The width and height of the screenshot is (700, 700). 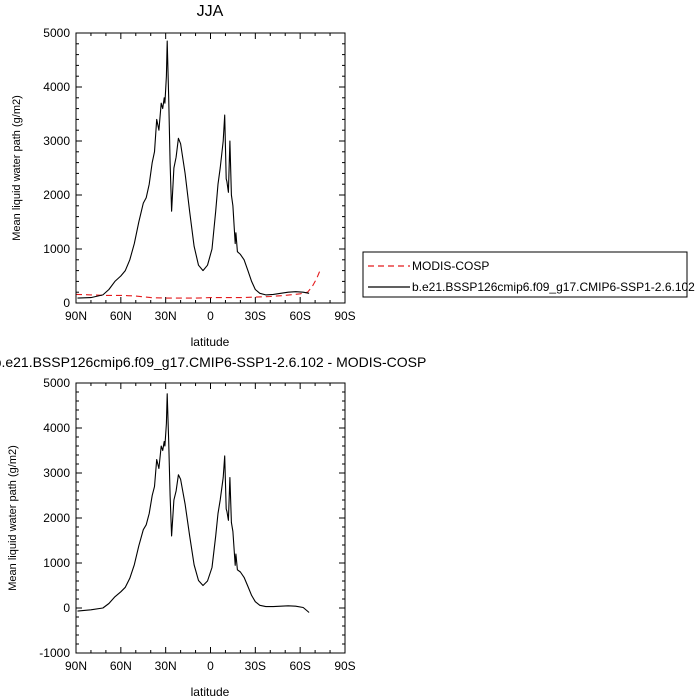 I want to click on top-panel-title: JJA, so click(x=210, y=11).